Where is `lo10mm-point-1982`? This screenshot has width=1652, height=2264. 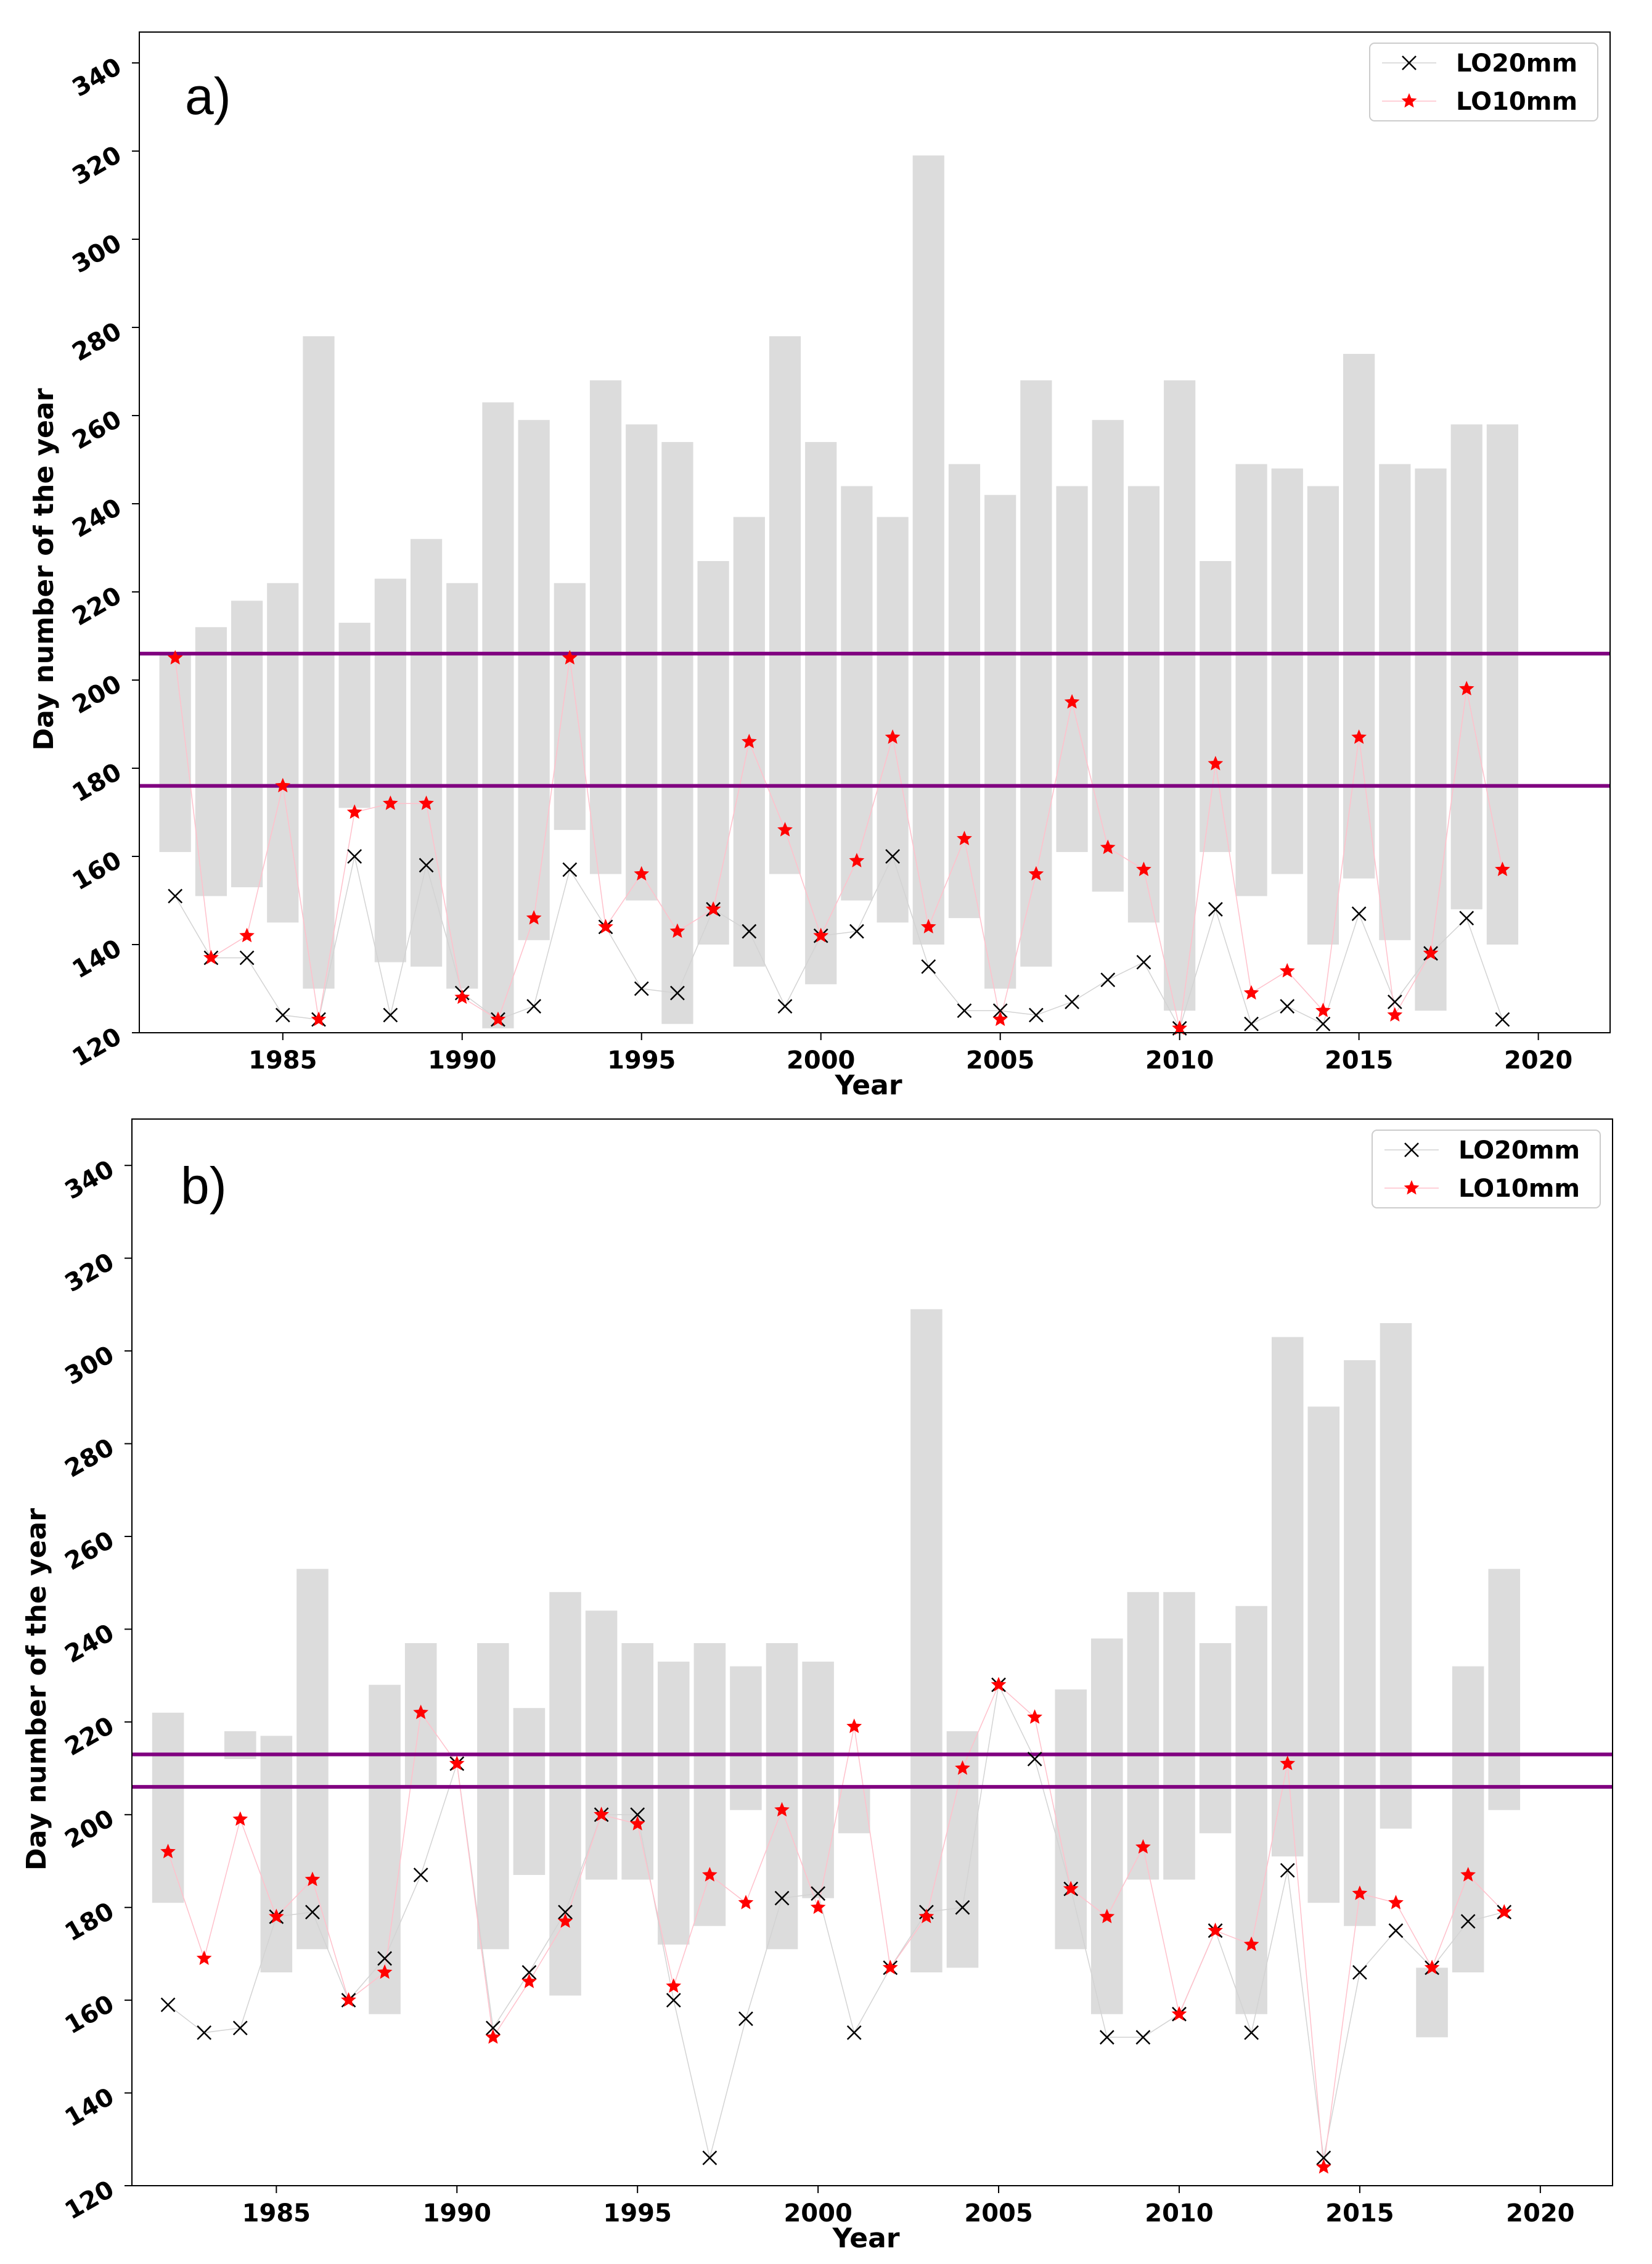 lo10mm-point-1982 is located at coordinates (168, 1851).